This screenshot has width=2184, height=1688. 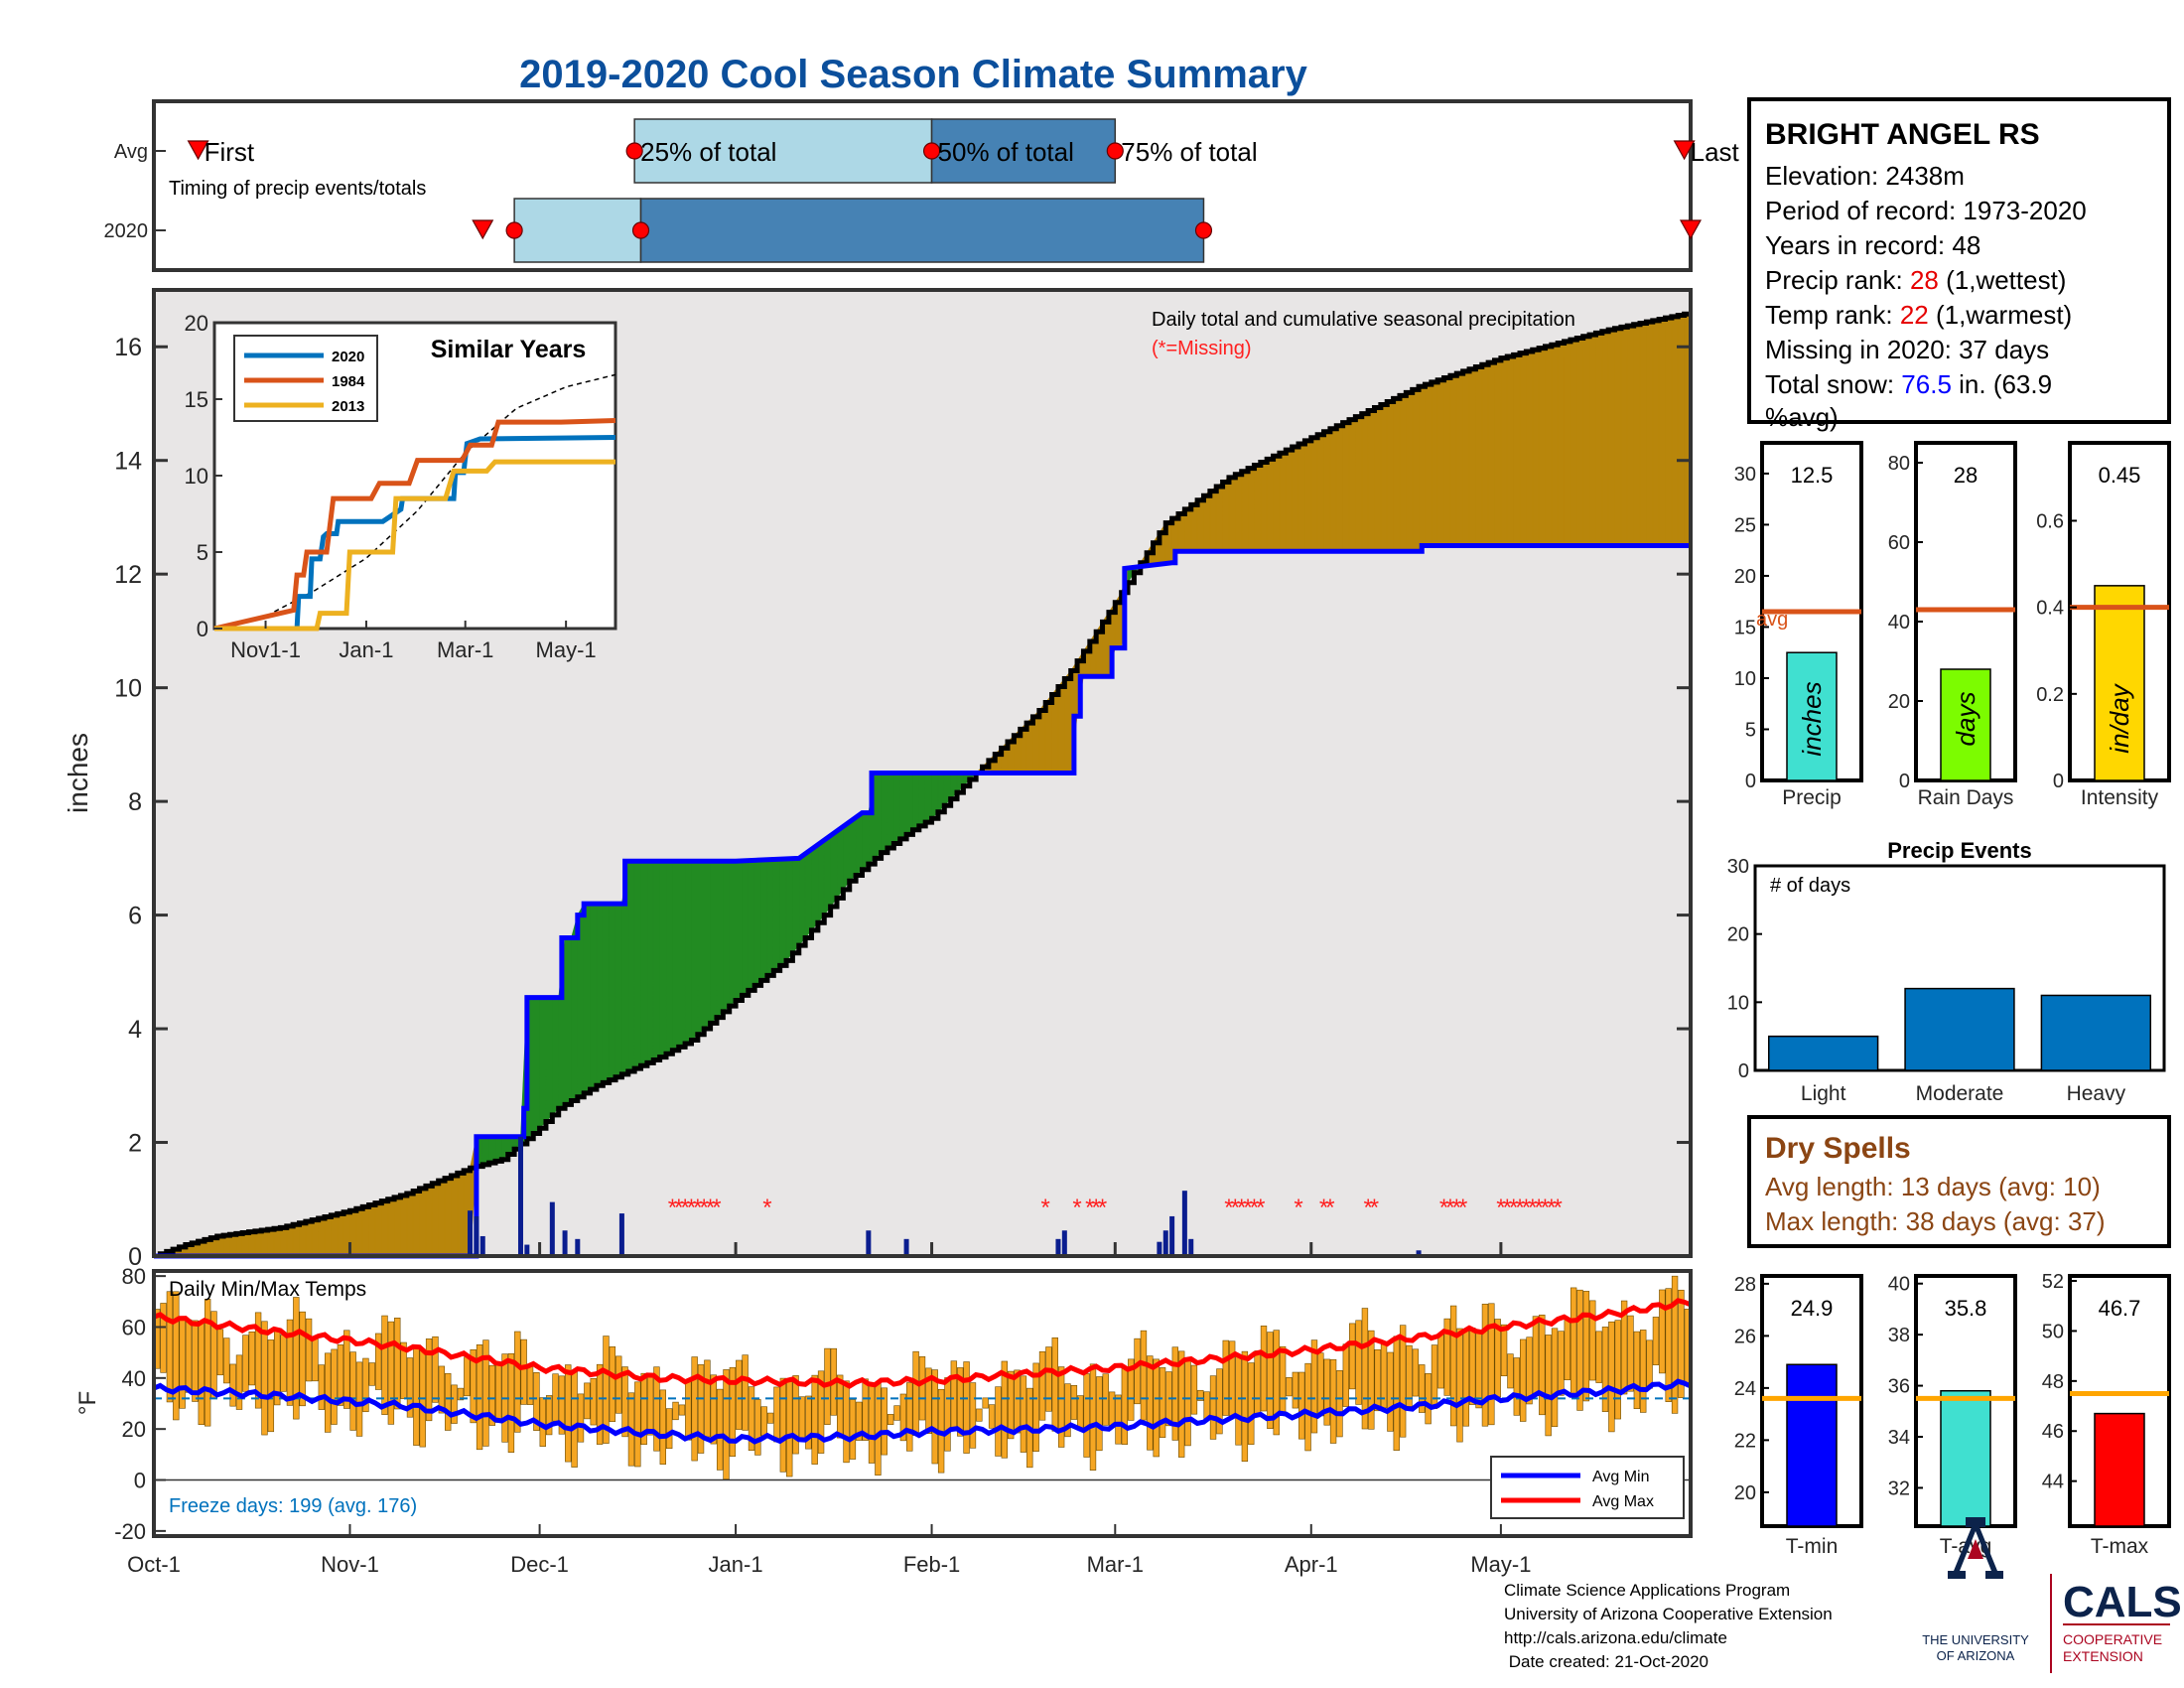 I want to click on panel-ytick-label: 34, so click(x=1899, y=1438).